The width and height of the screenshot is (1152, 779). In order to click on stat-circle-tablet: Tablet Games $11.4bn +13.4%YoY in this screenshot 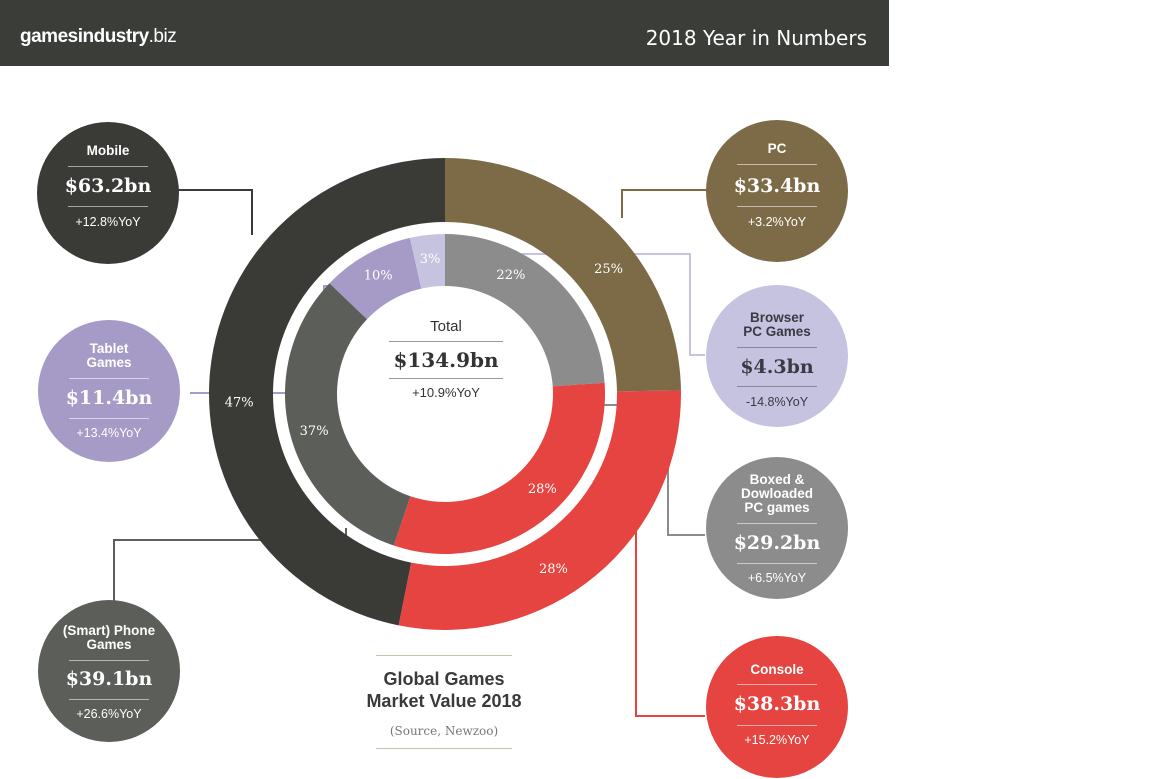, I will do `click(109, 391)`.